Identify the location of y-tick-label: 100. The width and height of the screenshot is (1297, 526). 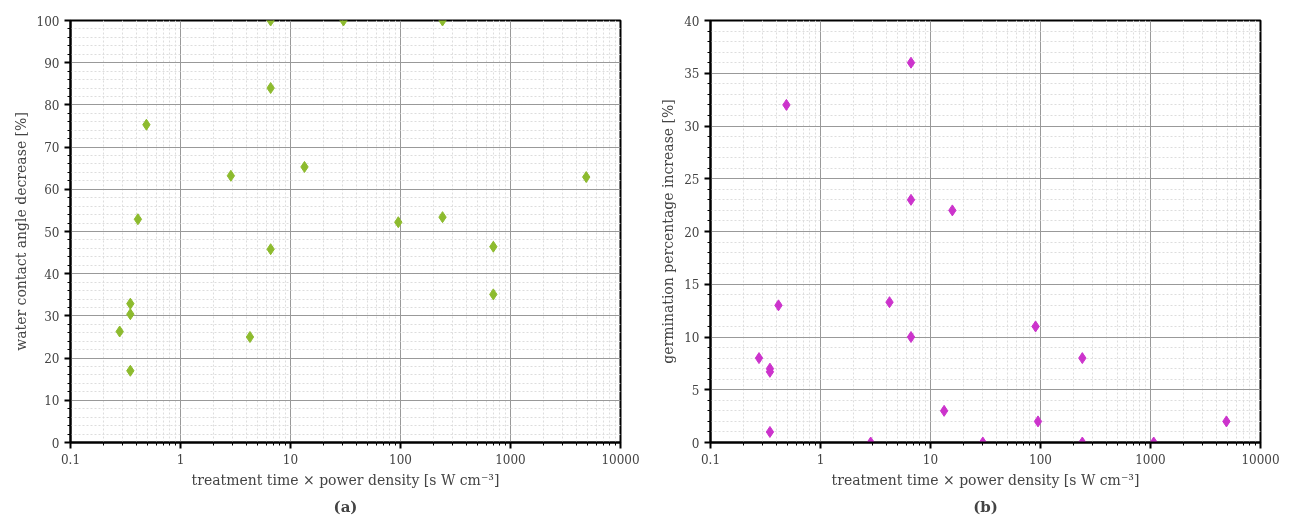
(48, 21).